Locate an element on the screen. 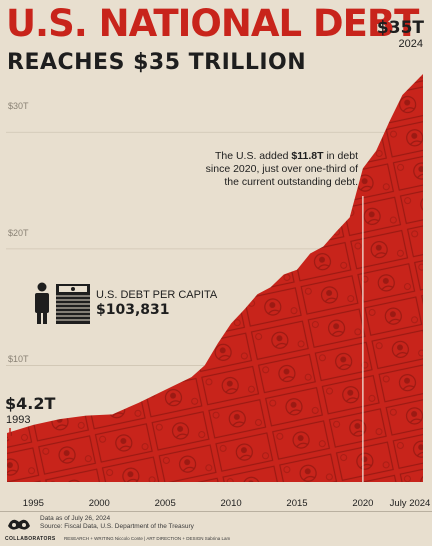 This screenshot has height=546, width=432. chart-subtitle: REACHES $35 TRILLION is located at coordinates (157, 62).